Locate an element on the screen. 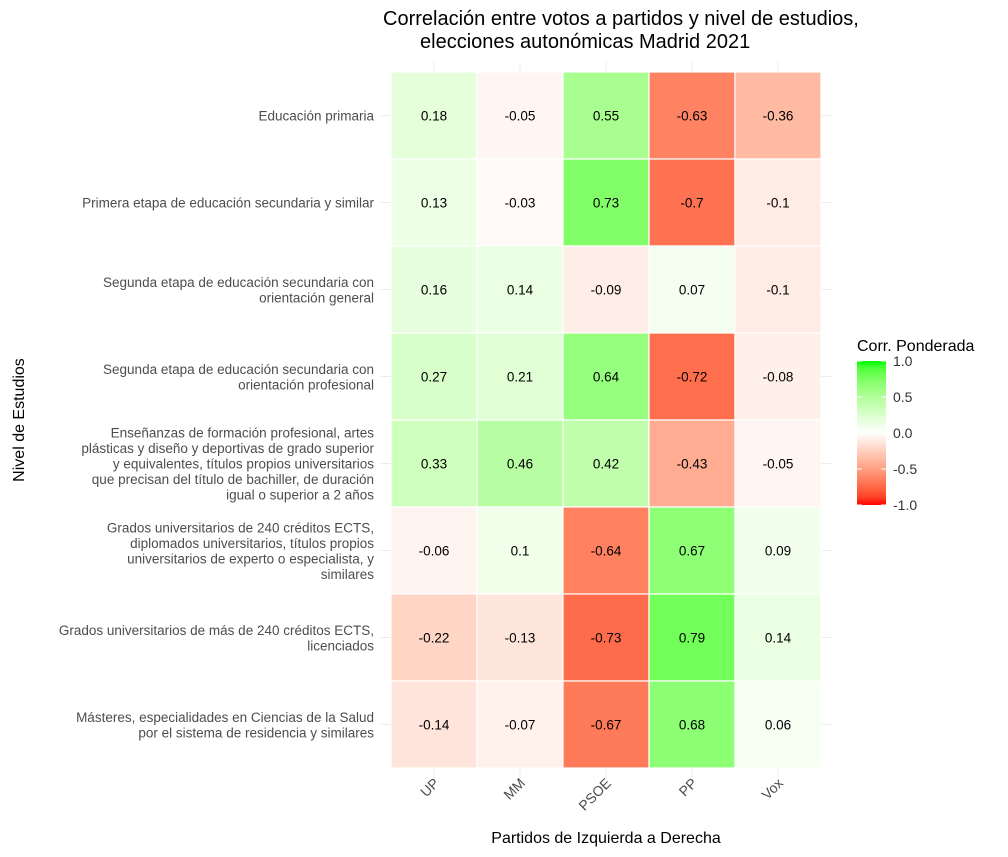 Image resolution: width=1008 pixels, height=857 pixels. cell-value-label: 0.06 is located at coordinates (778, 725).